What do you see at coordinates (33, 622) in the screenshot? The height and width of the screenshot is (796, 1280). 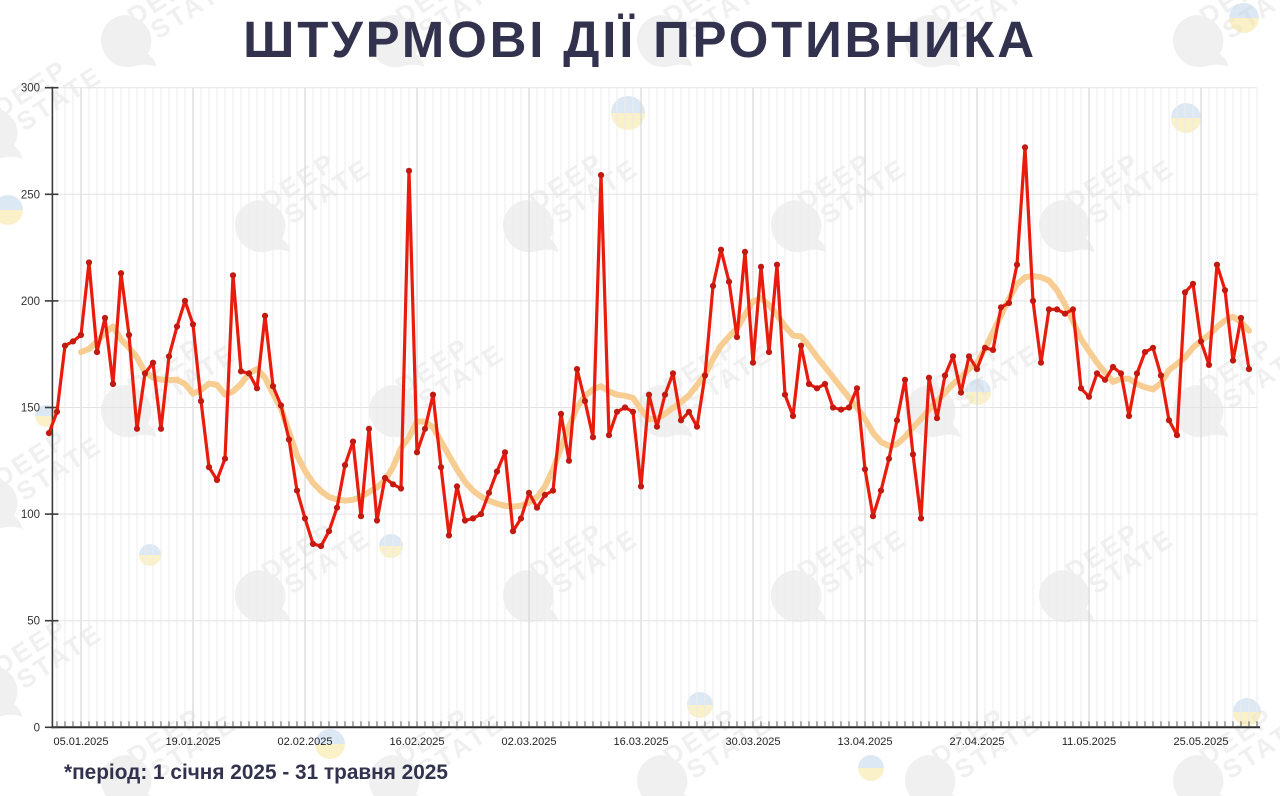 I see `y-axis-label: 50` at bounding box center [33, 622].